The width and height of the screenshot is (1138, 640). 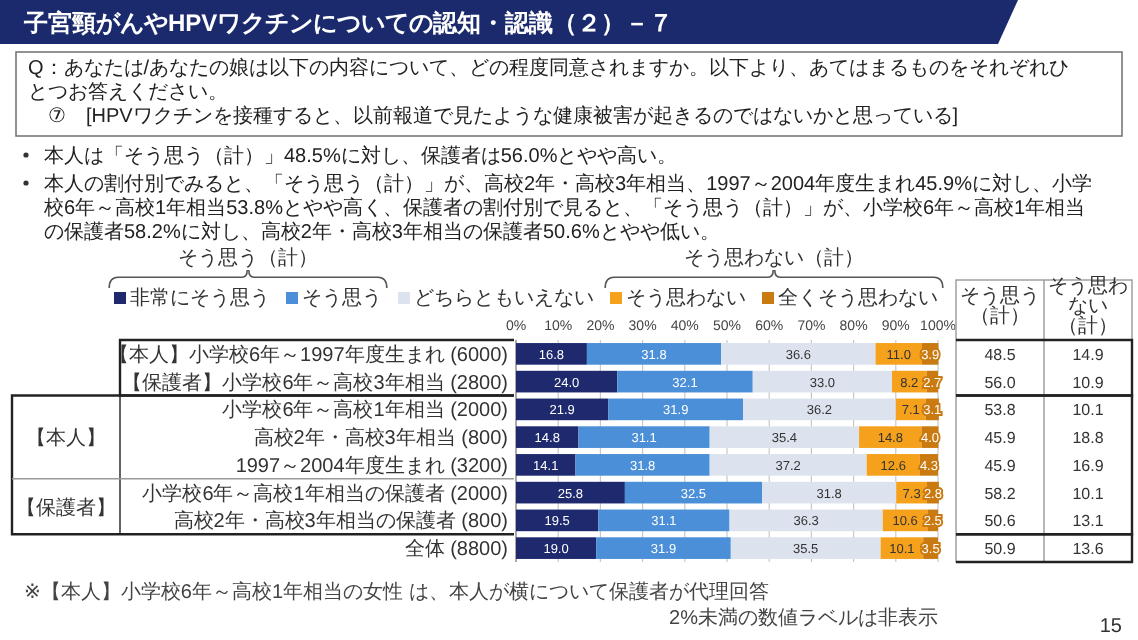 What do you see at coordinates (380, 438) in the screenshot?
I see `y-tick-label: 高校2年・高校3年相当 (800)` at bounding box center [380, 438].